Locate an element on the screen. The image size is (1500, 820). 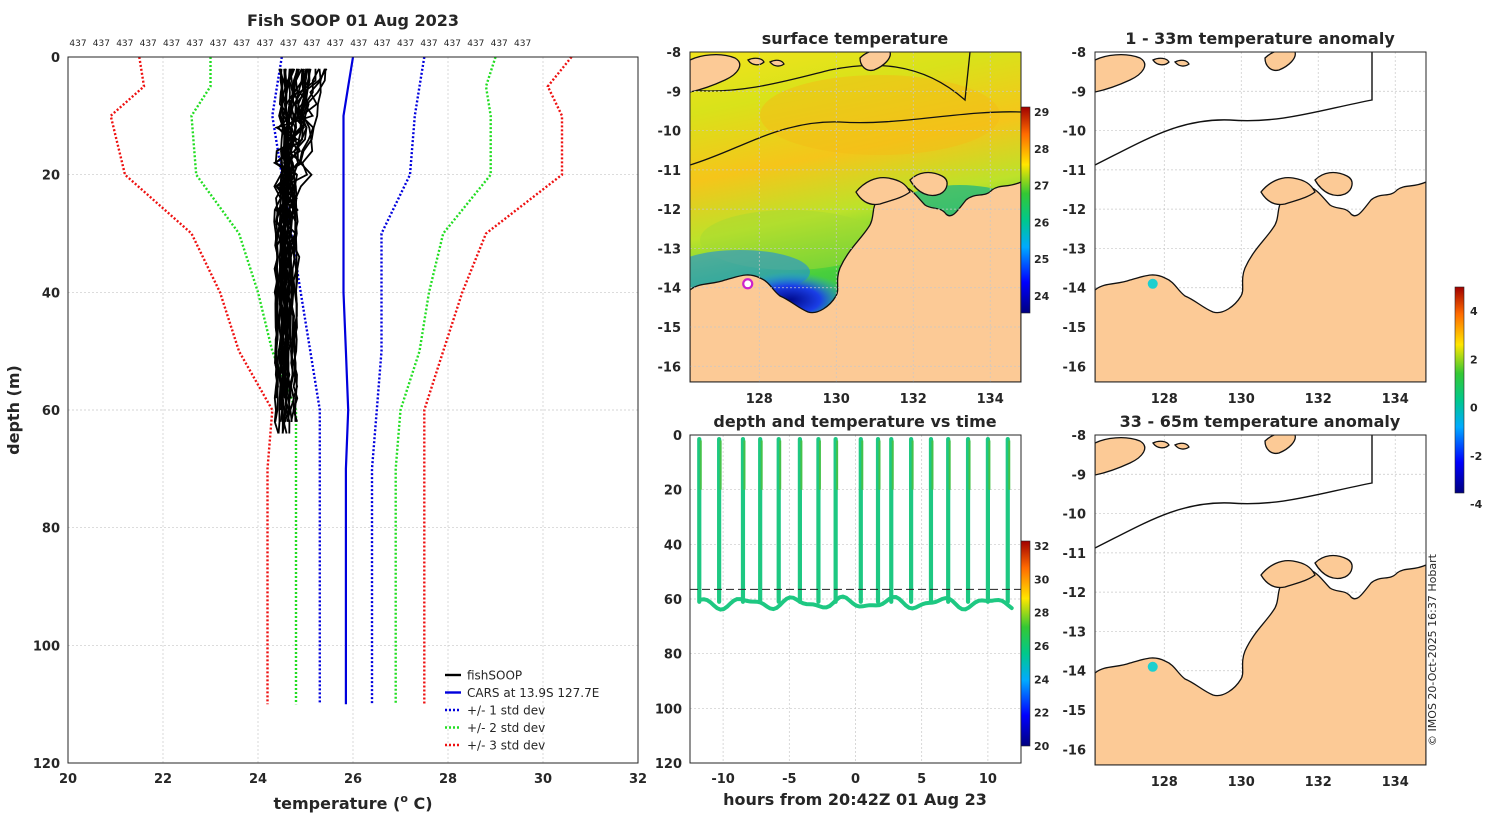
profile-y-tick-label: 40 is located at coordinates (51, 293).